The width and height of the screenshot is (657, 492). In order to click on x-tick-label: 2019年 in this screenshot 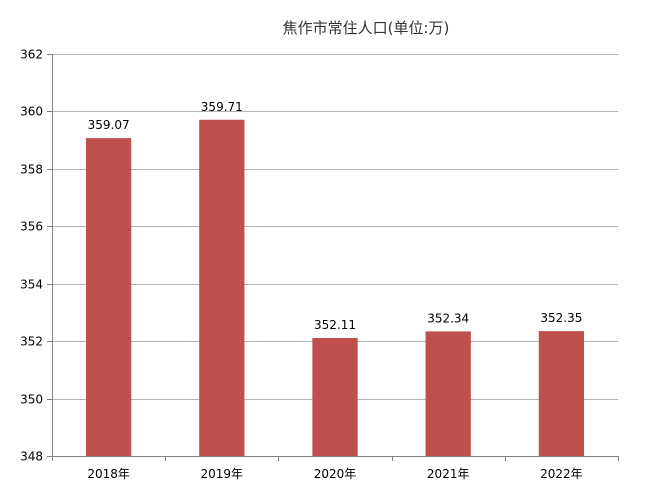, I will do `click(222, 474)`.